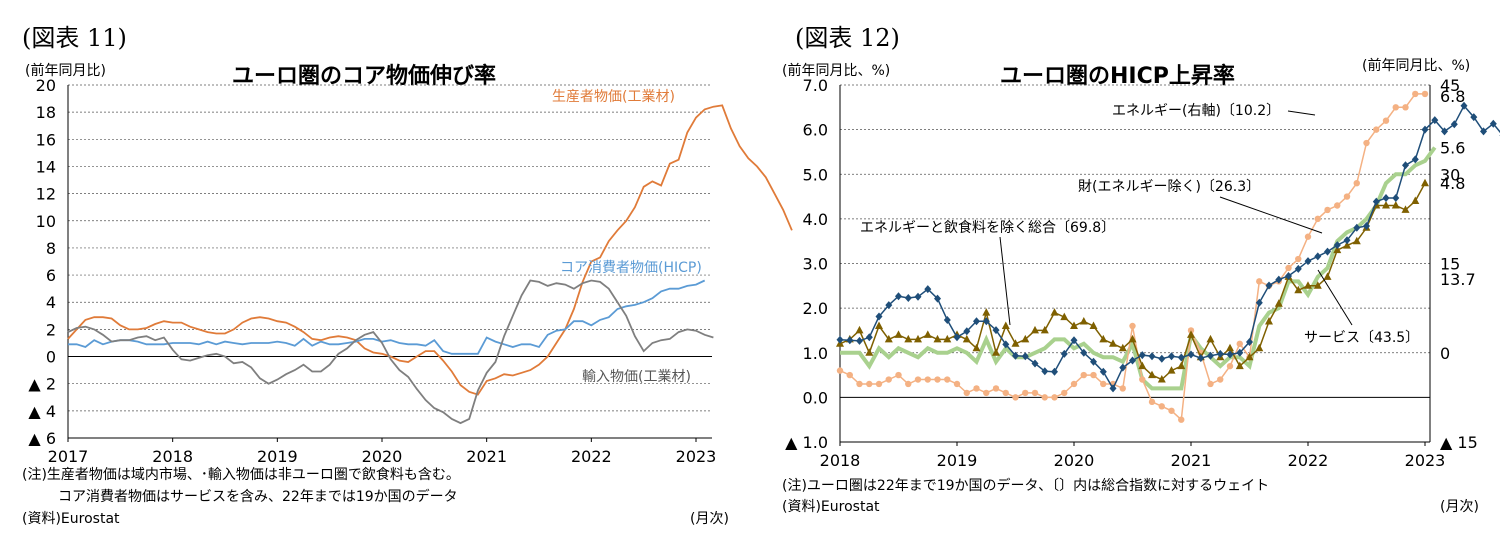 This screenshot has height=552, width=1500. What do you see at coordinates (1074, 460) in the screenshot?
I see `right-x-tick-label: 2020` at bounding box center [1074, 460].